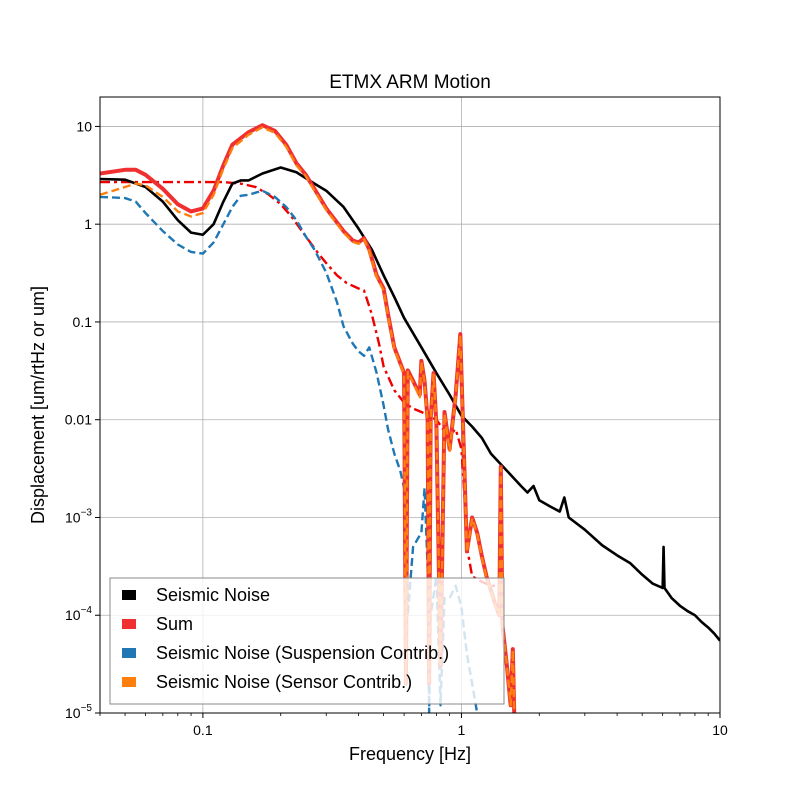 This screenshot has width=800, height=800. I want to click on y-tick-label-4: 0.1, so click(83, 322).